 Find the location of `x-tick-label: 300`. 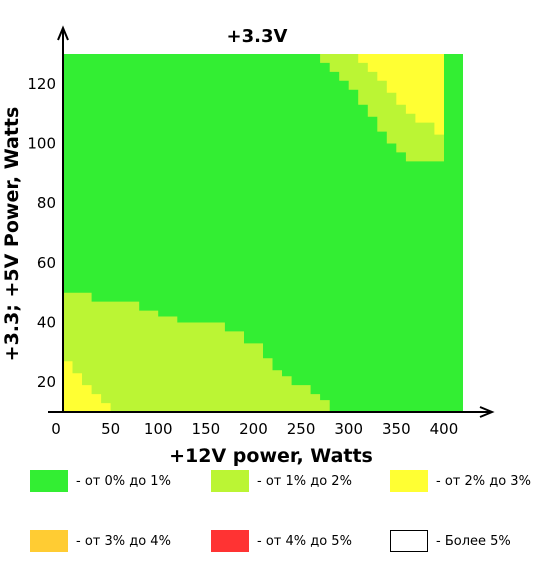

x-tick-label: 300 is located at coordinates (348, 429).